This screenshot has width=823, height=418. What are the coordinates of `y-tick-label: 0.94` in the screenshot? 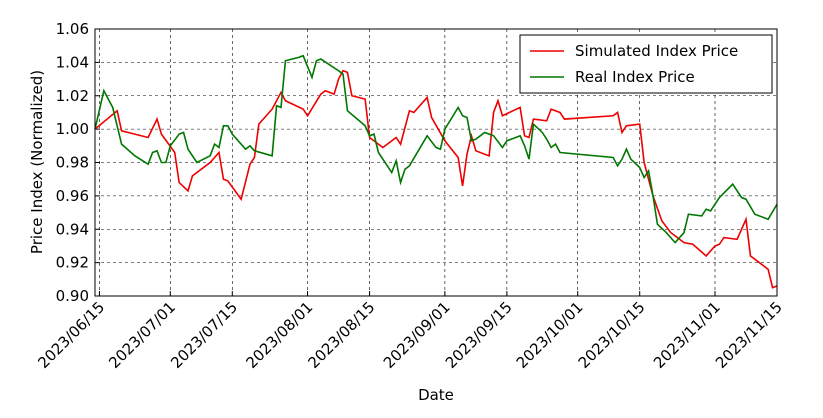 It's located at (72, 229).